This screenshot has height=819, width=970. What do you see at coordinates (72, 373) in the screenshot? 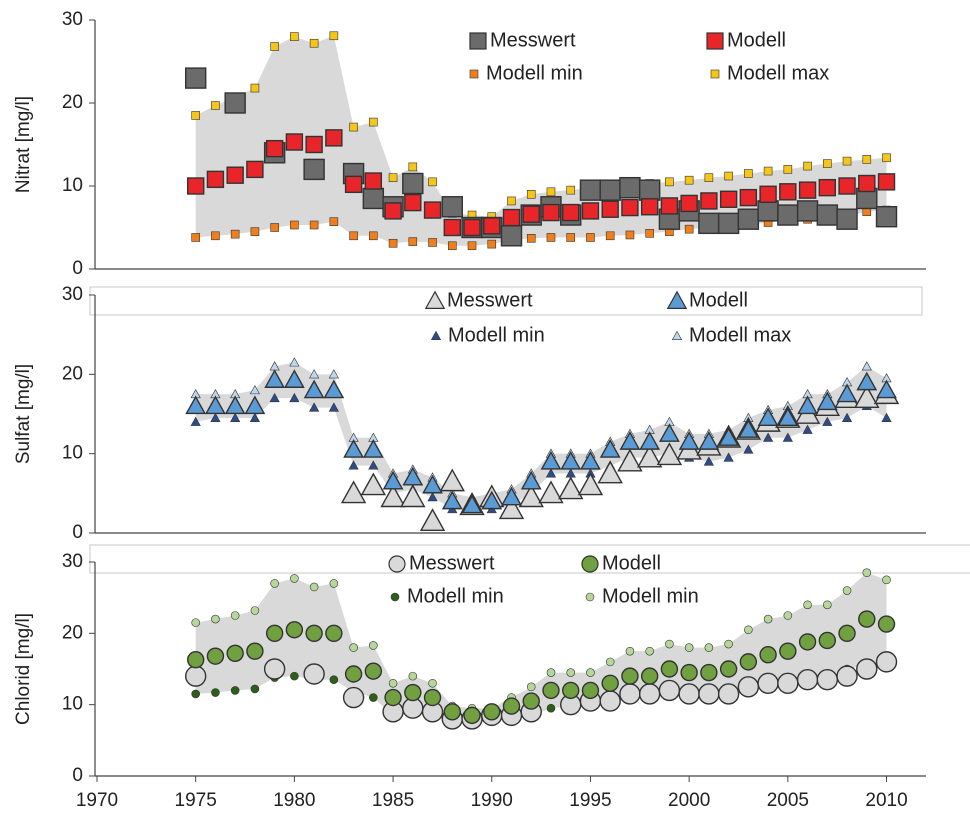
I see `y-tick-label: 20` at bounding box center [72, 373].